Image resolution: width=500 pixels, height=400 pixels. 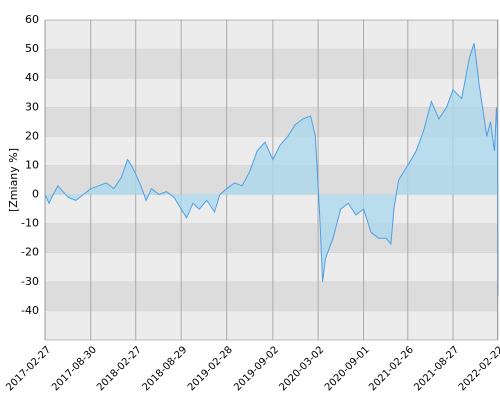 What do you see at coordinates (30, 281) in the screenshot?
I see `y-tick-label: -30` at bounding box center [30, 281].